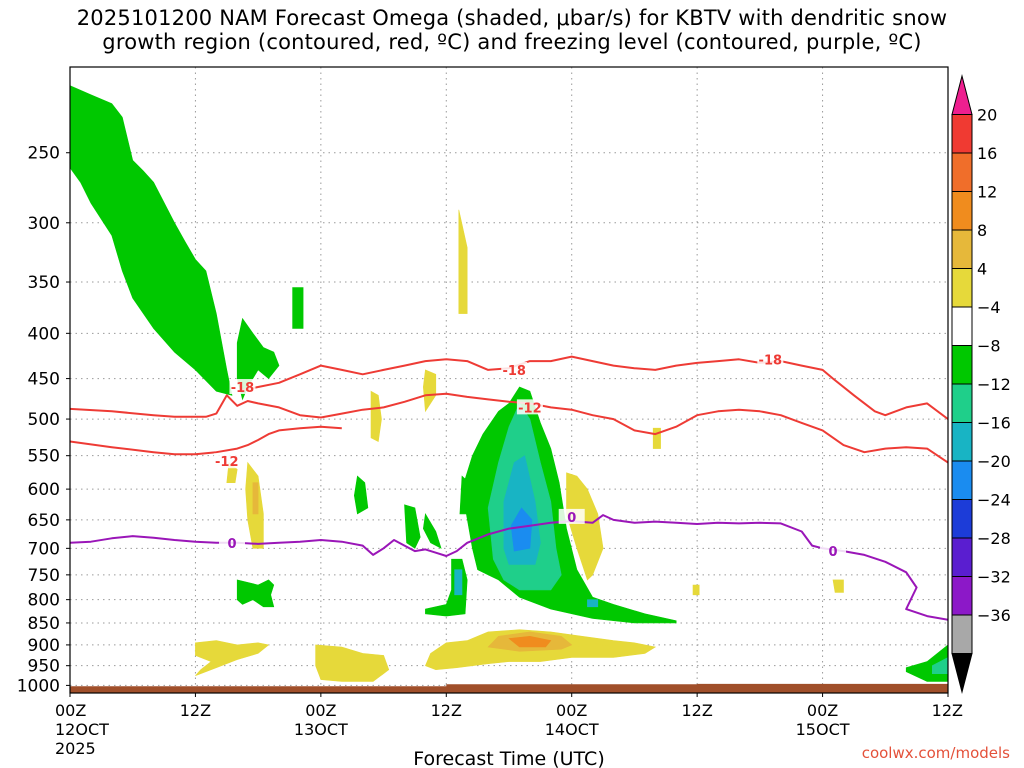 The image size is (1024, 768). What do you see at coordinates (987, 153) in the screenshot?
I see `colorbar-label-1: 16` at bounding box center [987, 153].